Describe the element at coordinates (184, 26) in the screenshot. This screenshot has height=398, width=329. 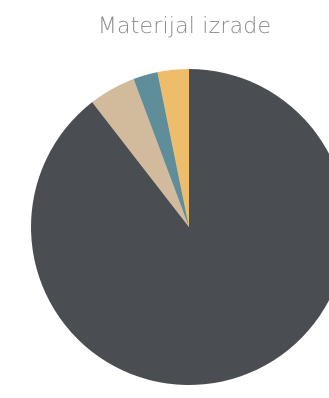
I see `chart-title: Materijal izrade` at that location.